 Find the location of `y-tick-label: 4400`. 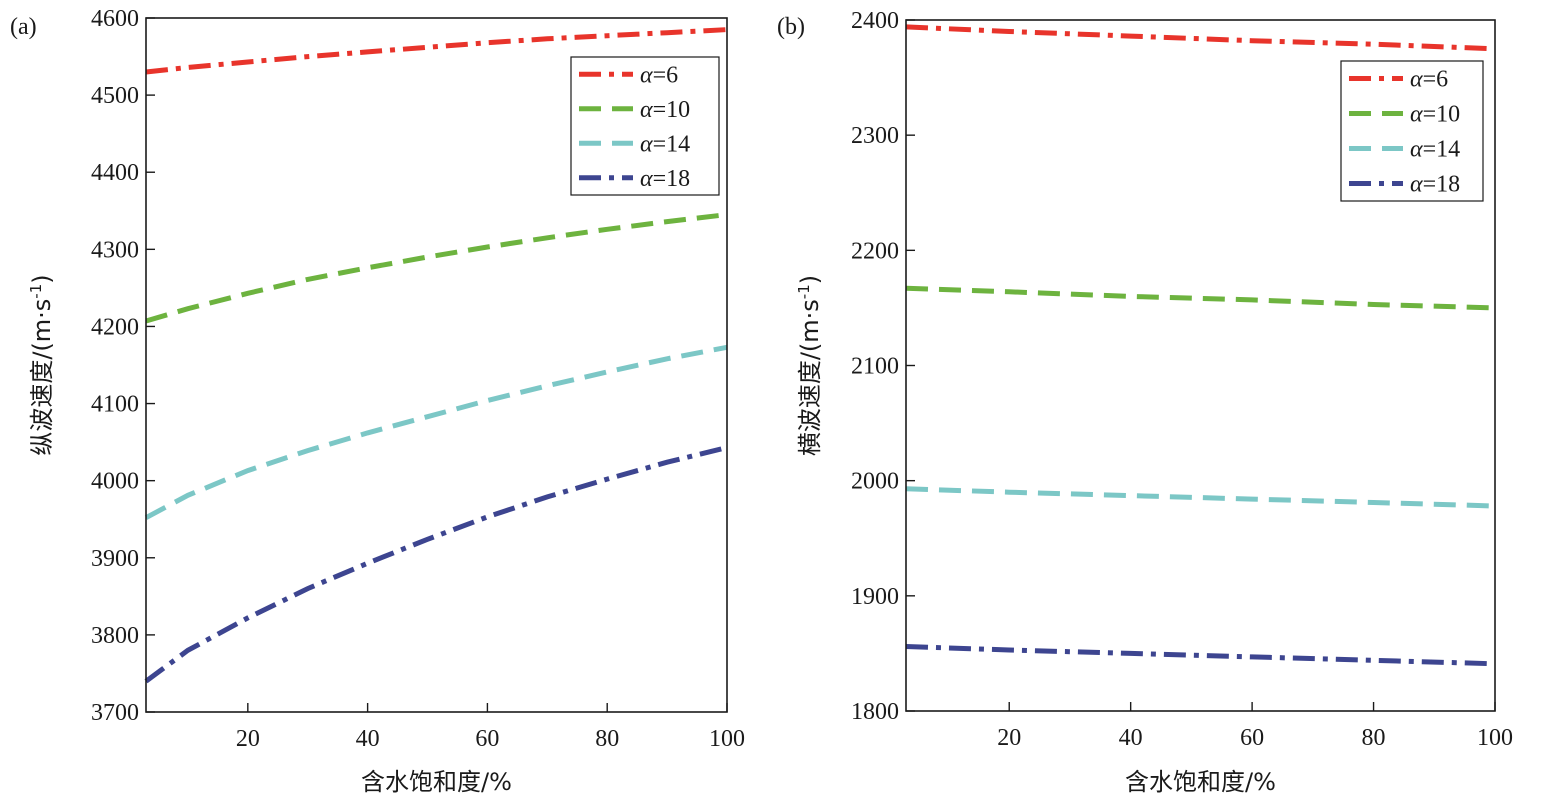

y-tick-label: 4400 is located at coordinates (115, 173).